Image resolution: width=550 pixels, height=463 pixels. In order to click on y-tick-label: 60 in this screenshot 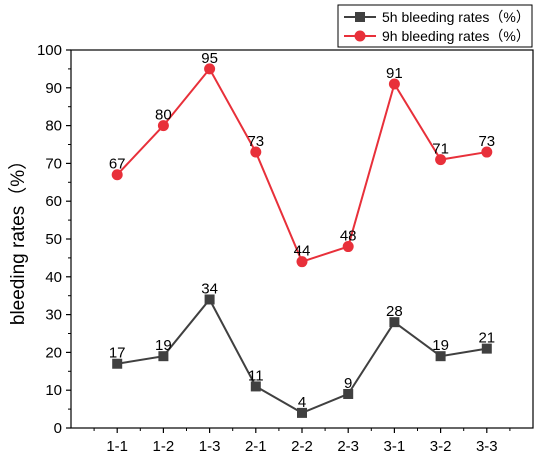, I will do `click(53, 201)`.